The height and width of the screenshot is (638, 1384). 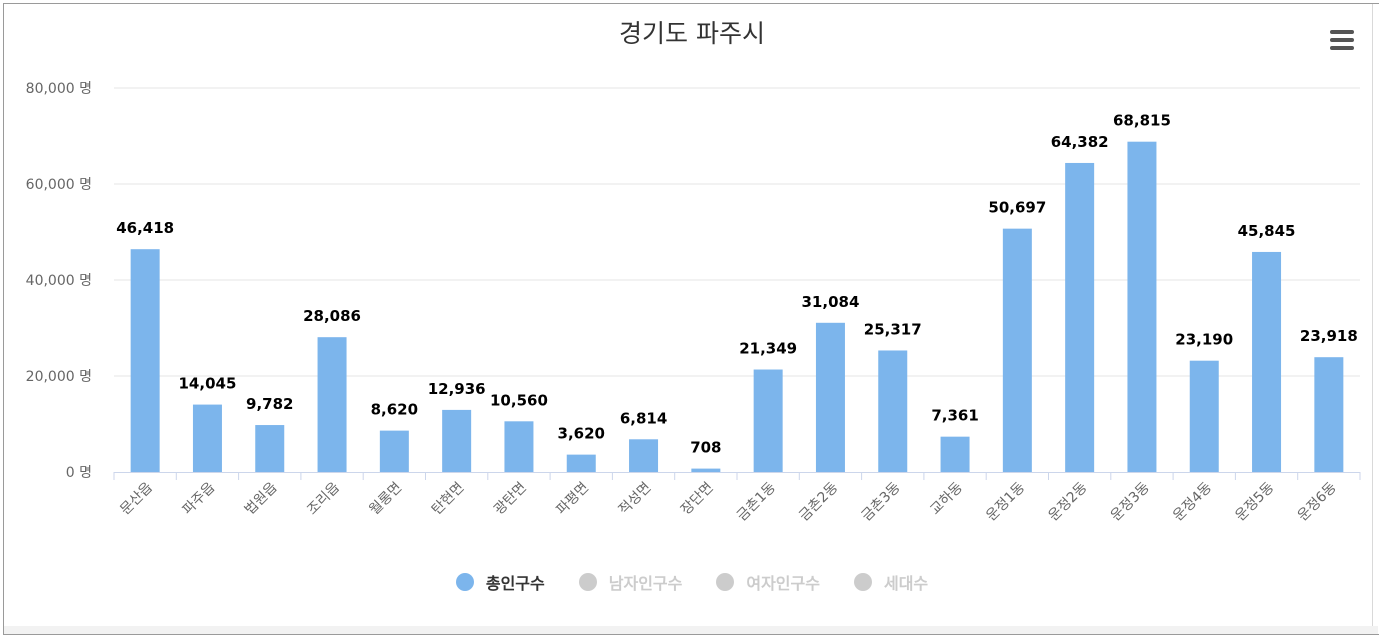 I want to click on x-tick-label: 조리읍, so click(x=323, y=498).